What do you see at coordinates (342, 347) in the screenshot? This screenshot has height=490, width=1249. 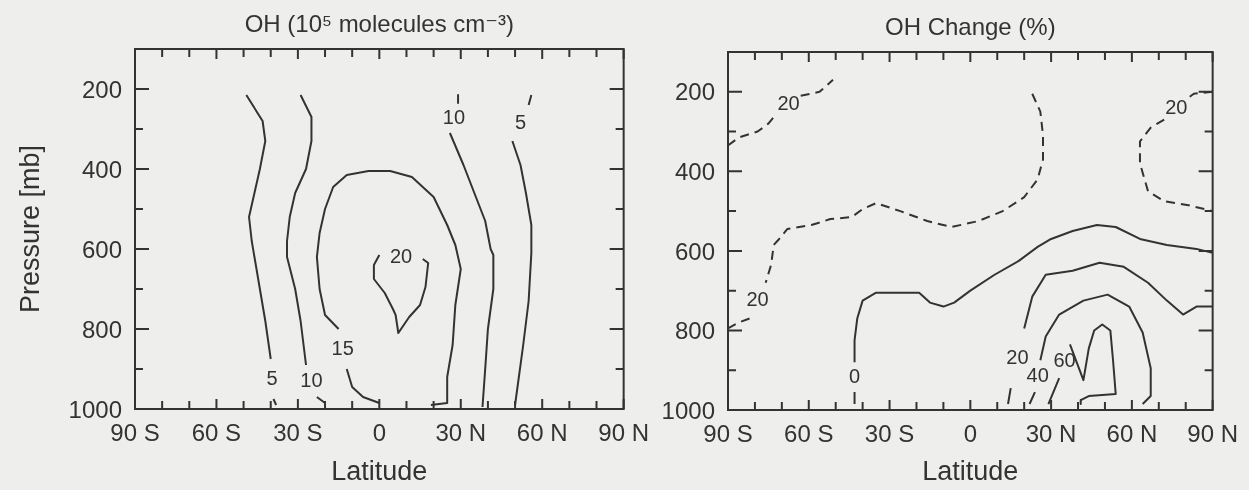 I see `series-label: 15` at bounding box center [342, 347].